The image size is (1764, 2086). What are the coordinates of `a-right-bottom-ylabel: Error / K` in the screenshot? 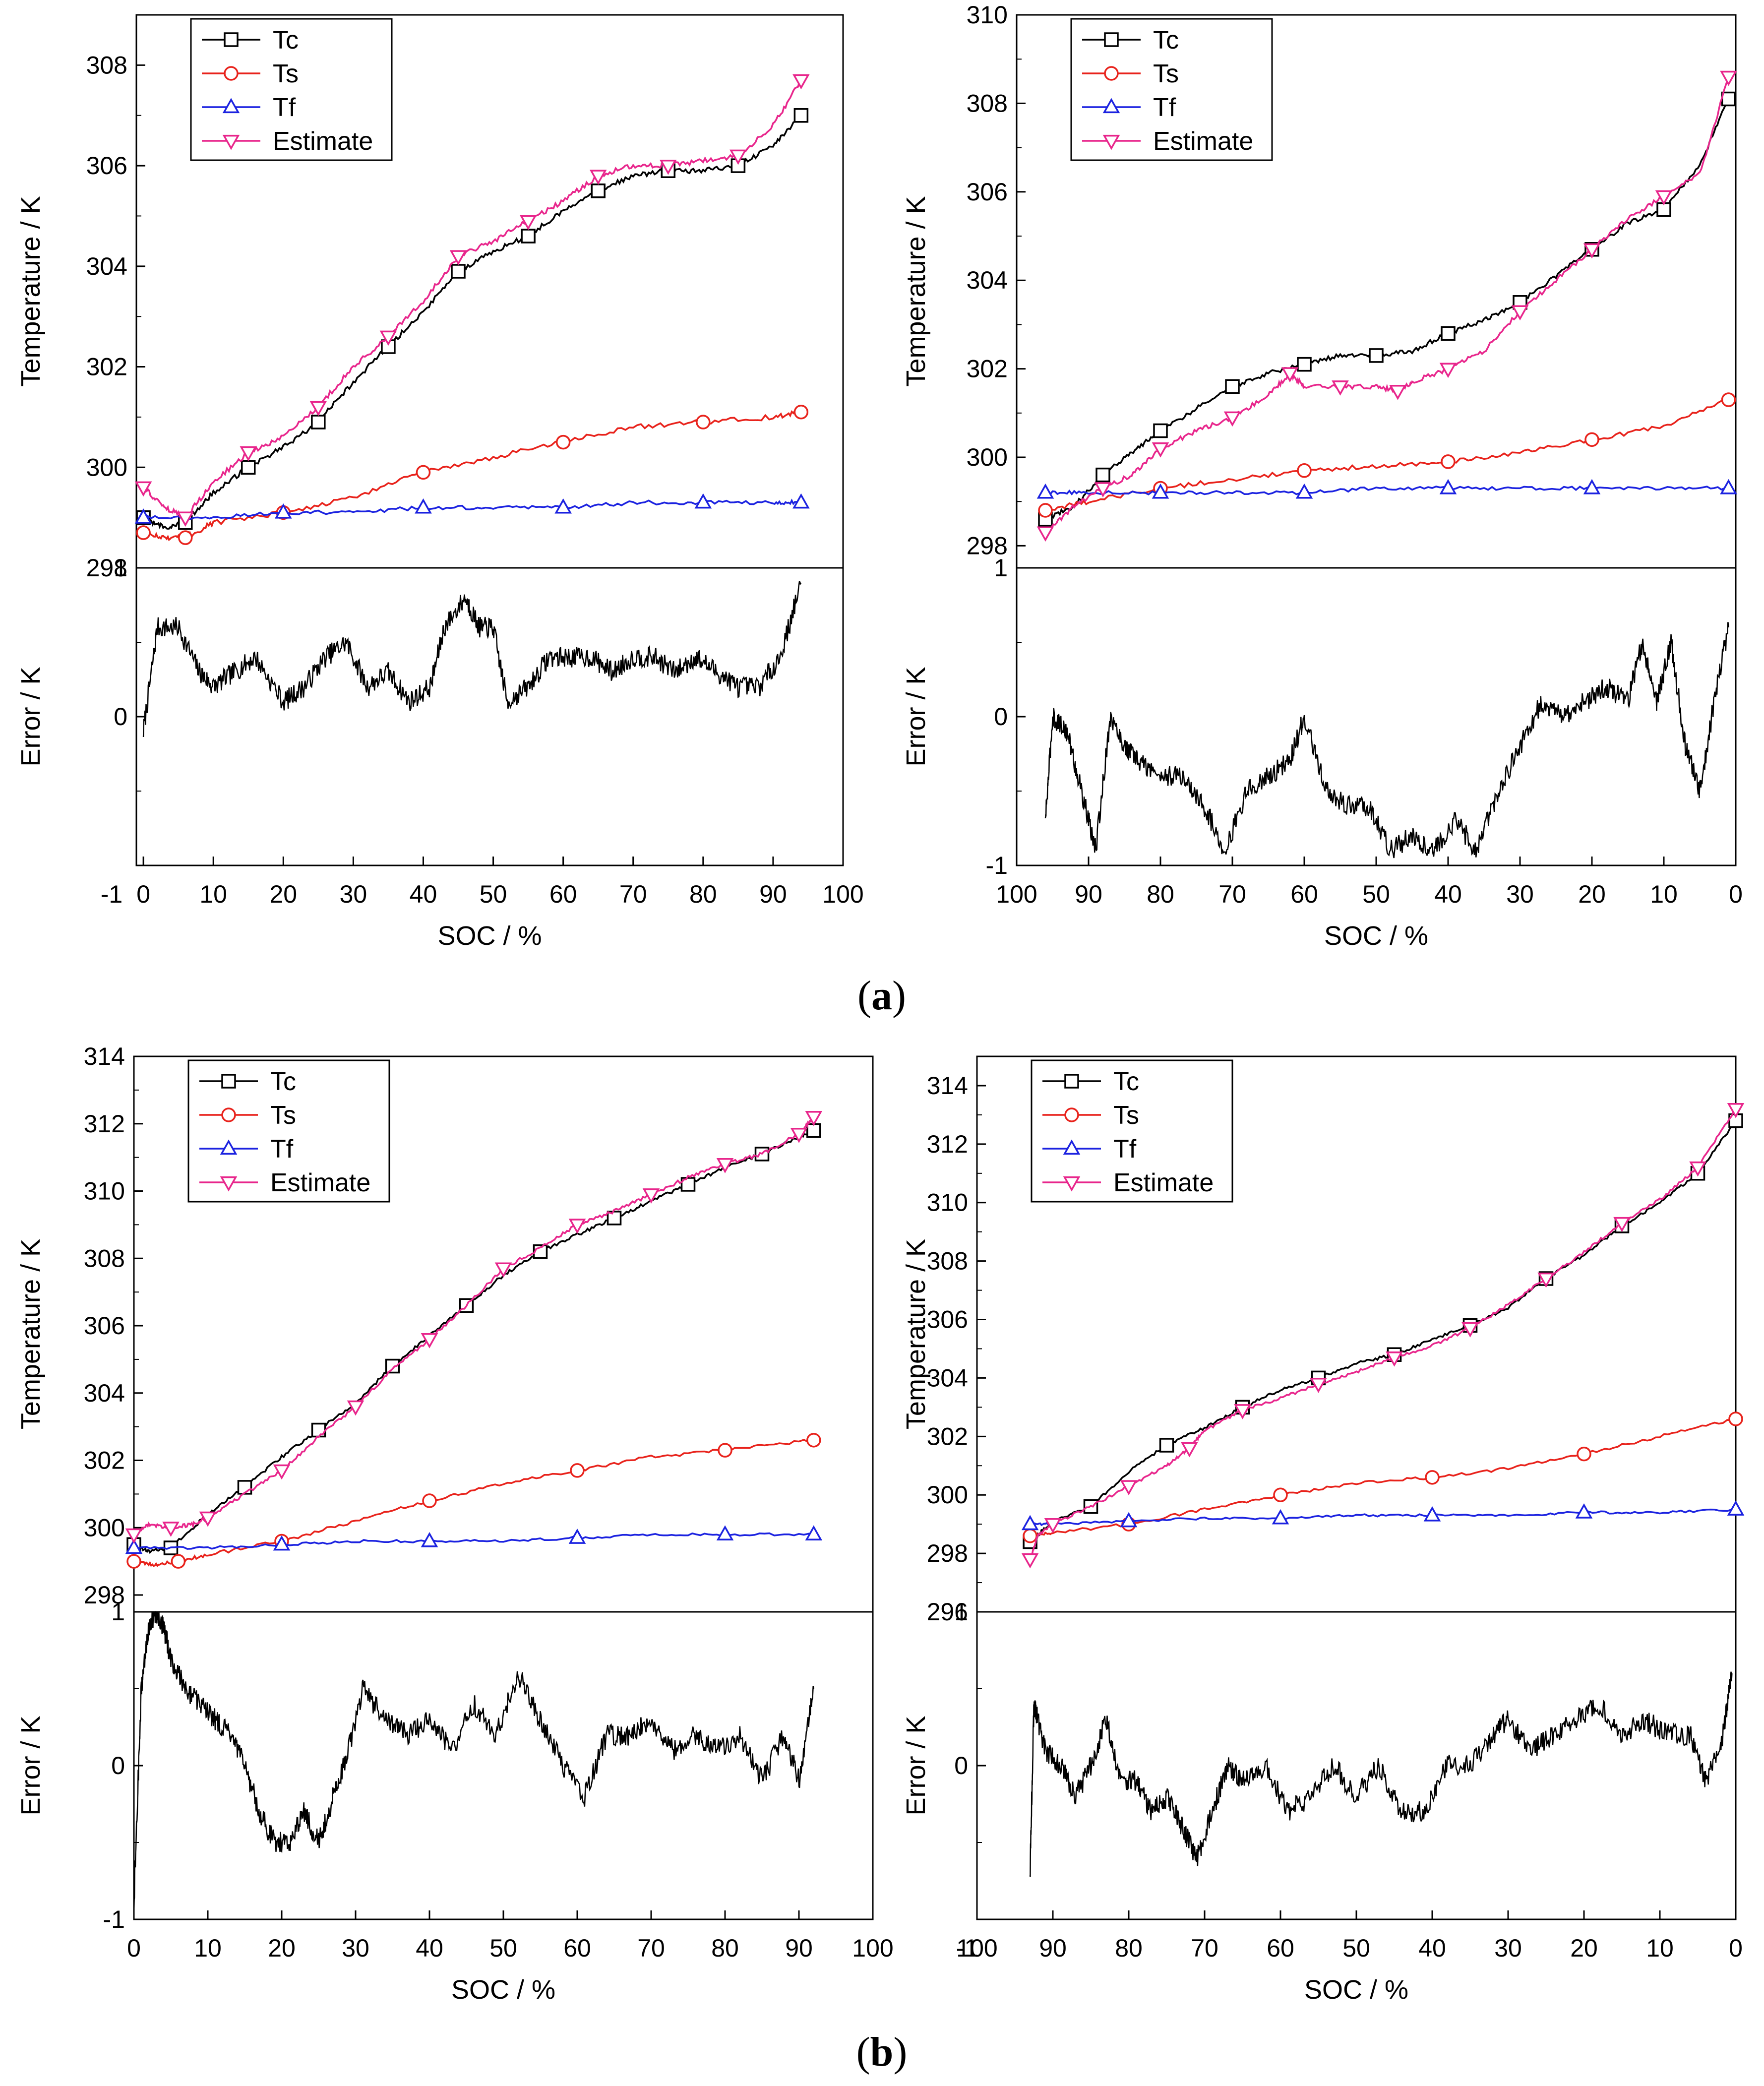 It's located at (916, 716).